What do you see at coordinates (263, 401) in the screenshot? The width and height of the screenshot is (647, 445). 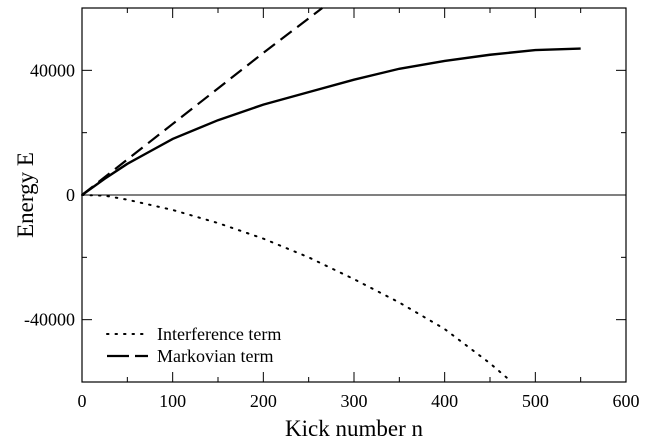 I see `x-tick-label: 200` at bounding box center [263, 401].